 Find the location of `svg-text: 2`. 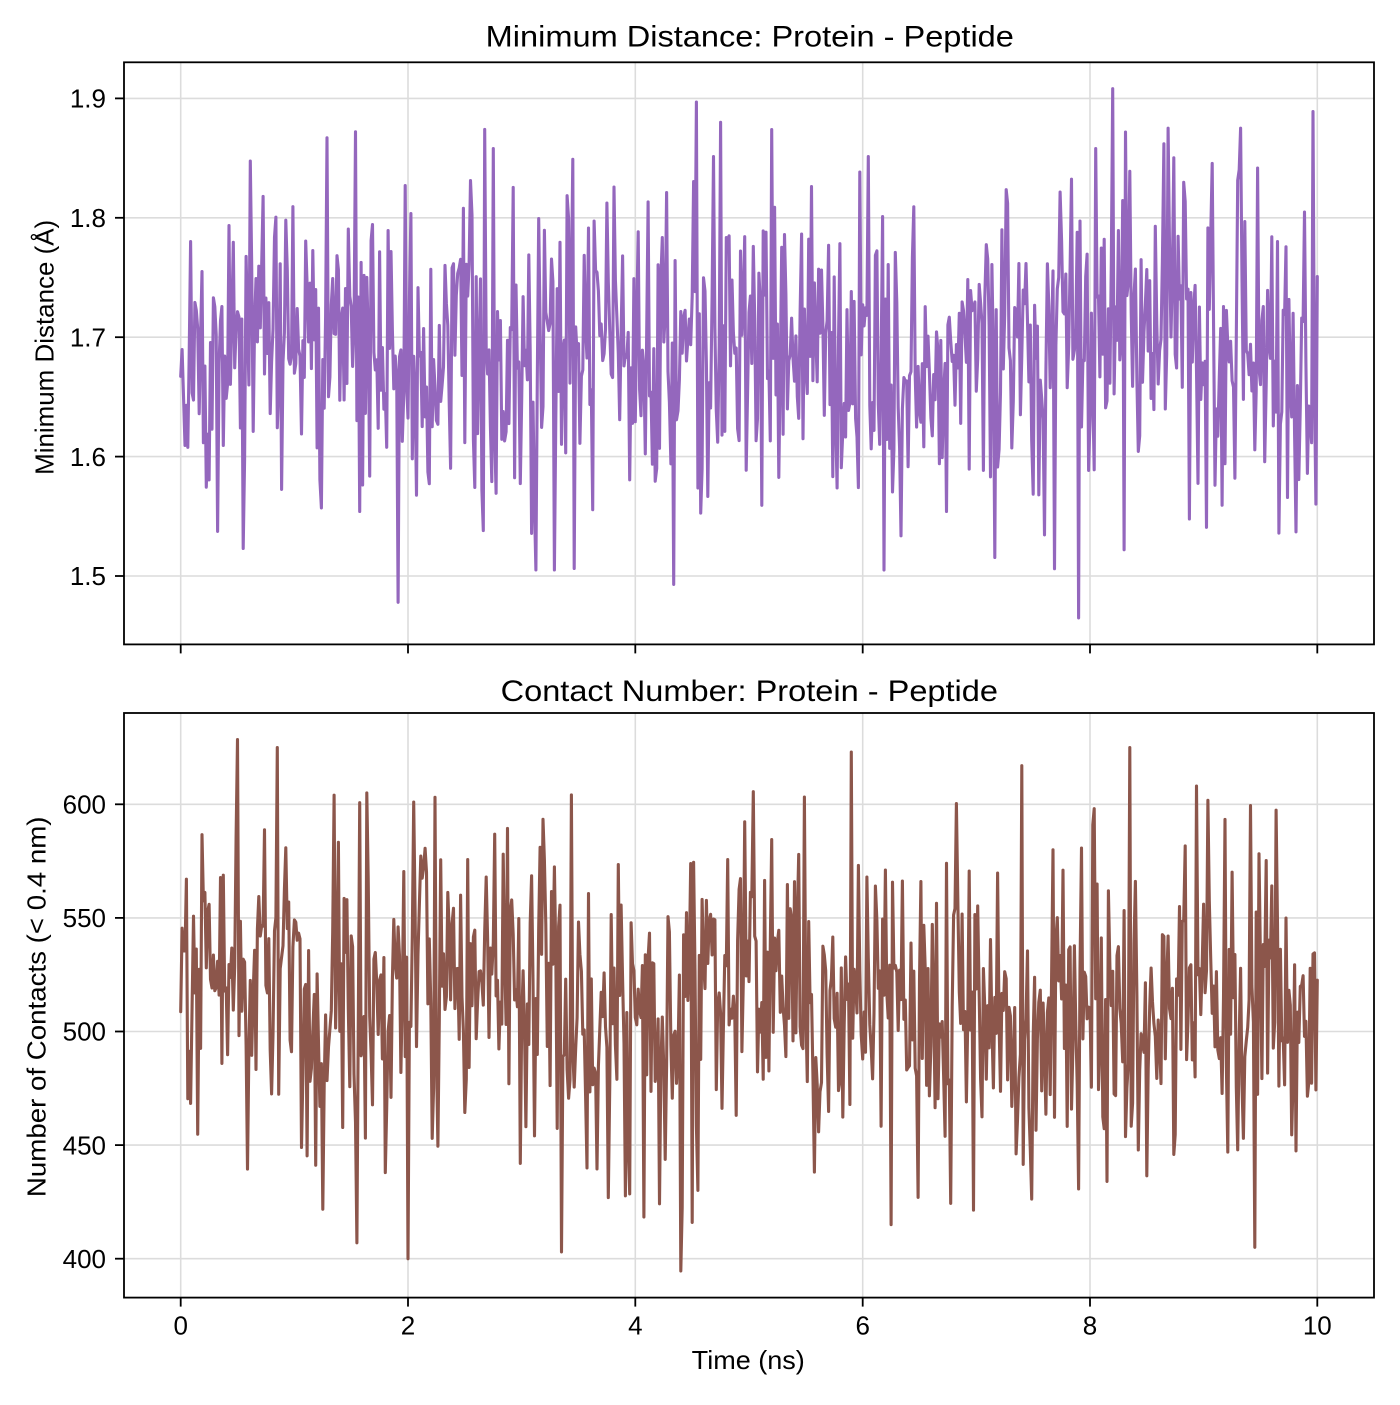

svg-text: 2 is located at coordinates (408, 1326).